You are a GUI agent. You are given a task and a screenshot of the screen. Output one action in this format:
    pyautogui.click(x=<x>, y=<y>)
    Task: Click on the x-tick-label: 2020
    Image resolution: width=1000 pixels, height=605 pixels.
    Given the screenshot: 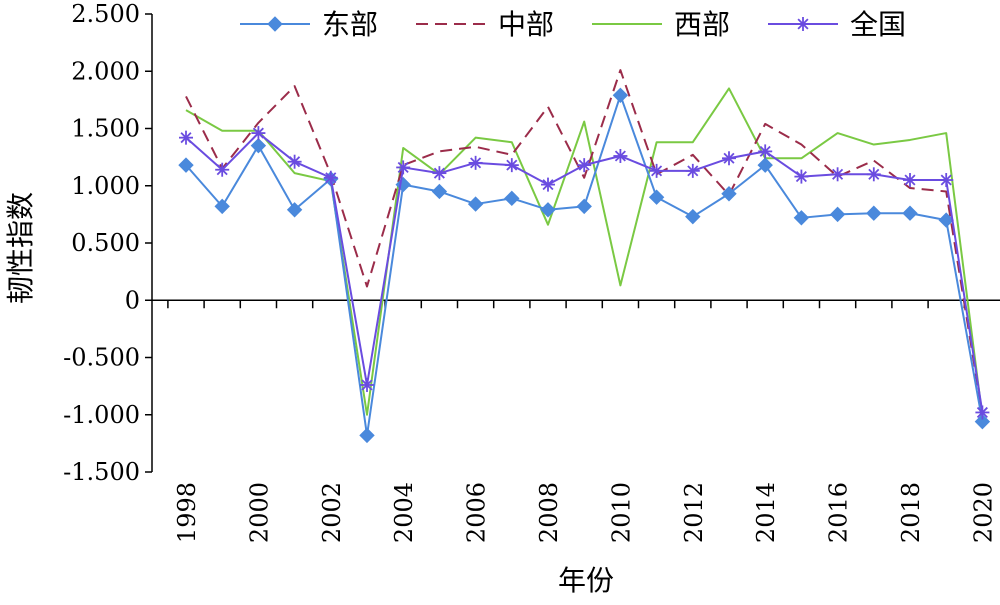 What is the action you would take?
    pyautogui.click(x=983, y=512)
    